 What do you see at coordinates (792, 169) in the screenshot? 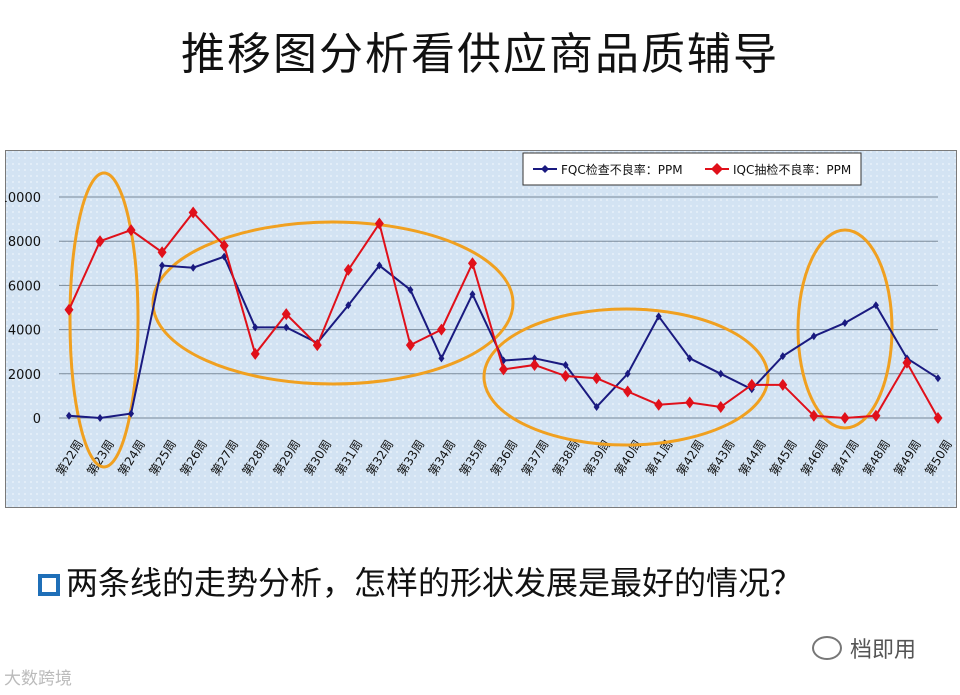
I see `legend-label-iqc: IQC抽检不良率：PPM` at bounding box center [792, 169].